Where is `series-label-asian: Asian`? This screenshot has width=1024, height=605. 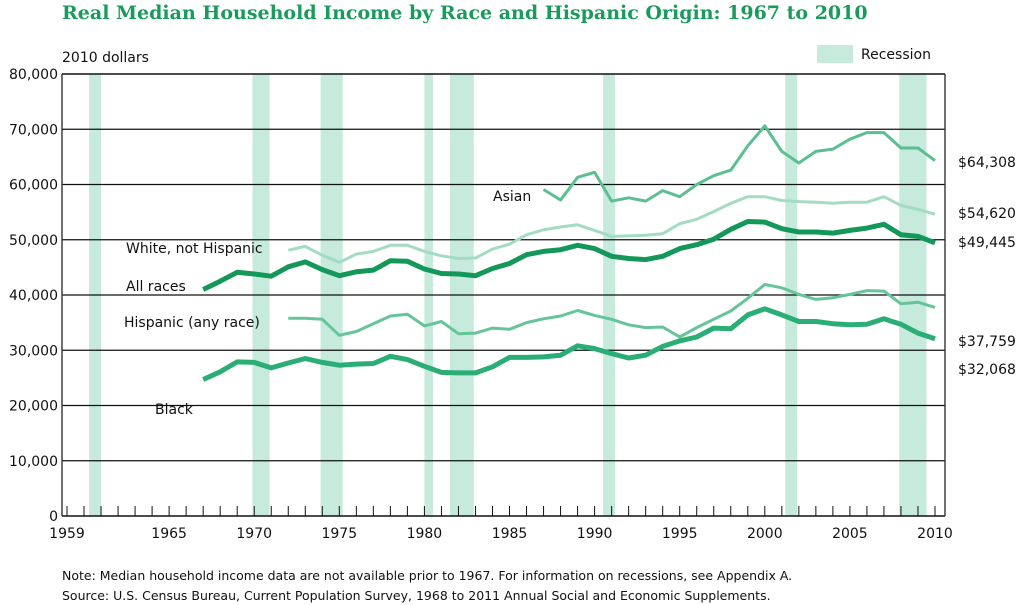 series-label-asian: Asian is located at coordinates (512, 197).